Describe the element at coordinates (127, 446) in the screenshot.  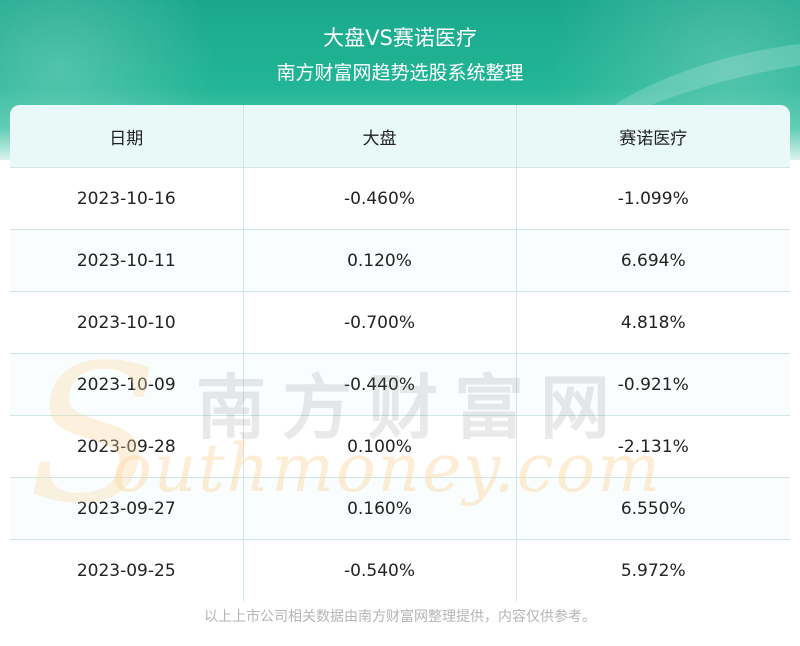
I see `cell-date: 2023-09-28` at that location.